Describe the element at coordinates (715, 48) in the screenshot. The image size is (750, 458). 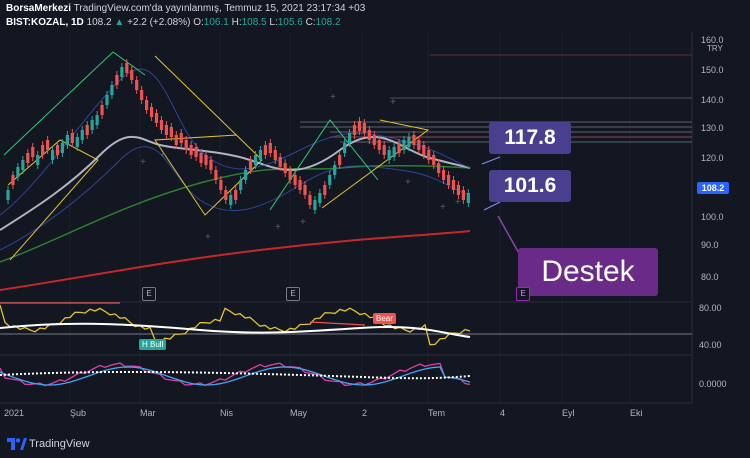
I see `currency-label: TRY` at that location.